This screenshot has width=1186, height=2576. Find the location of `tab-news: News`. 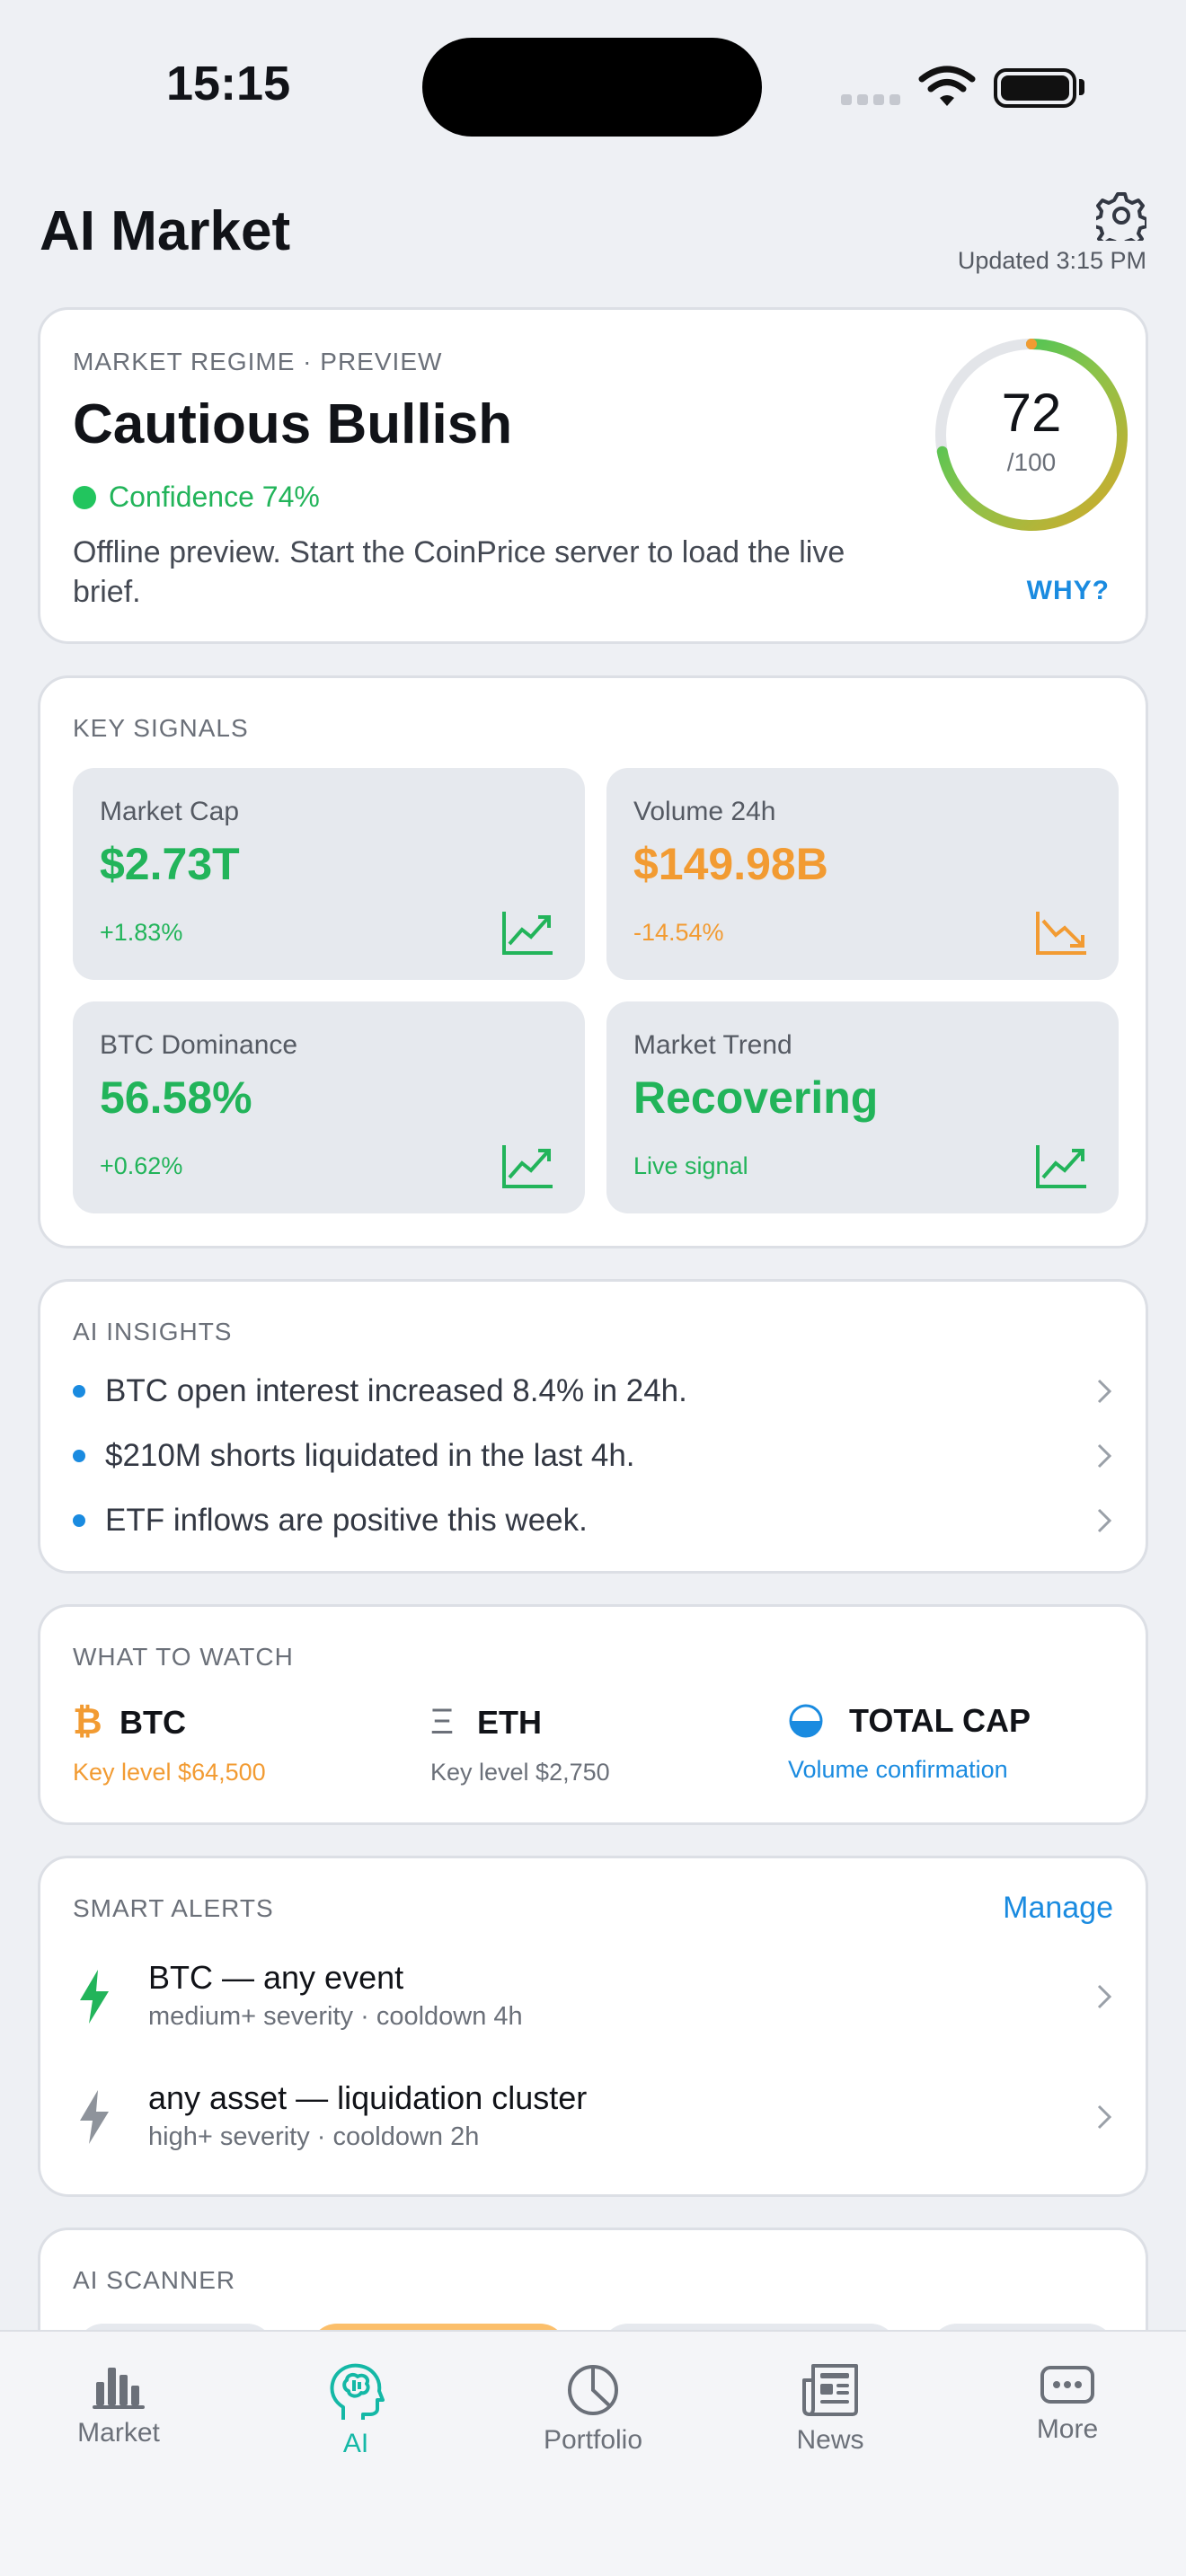

tab-news: News is located at coordinates (830, 2409).